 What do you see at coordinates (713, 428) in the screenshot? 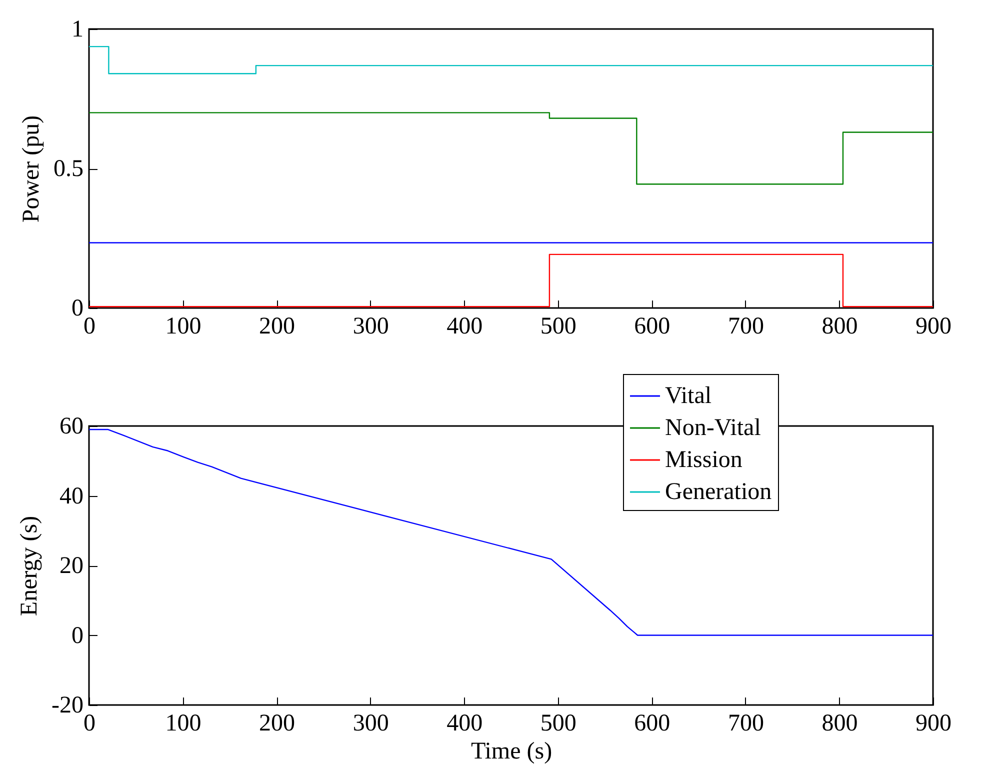
I see `legend-label: Non-Vital` at bounding box center [713, 428].